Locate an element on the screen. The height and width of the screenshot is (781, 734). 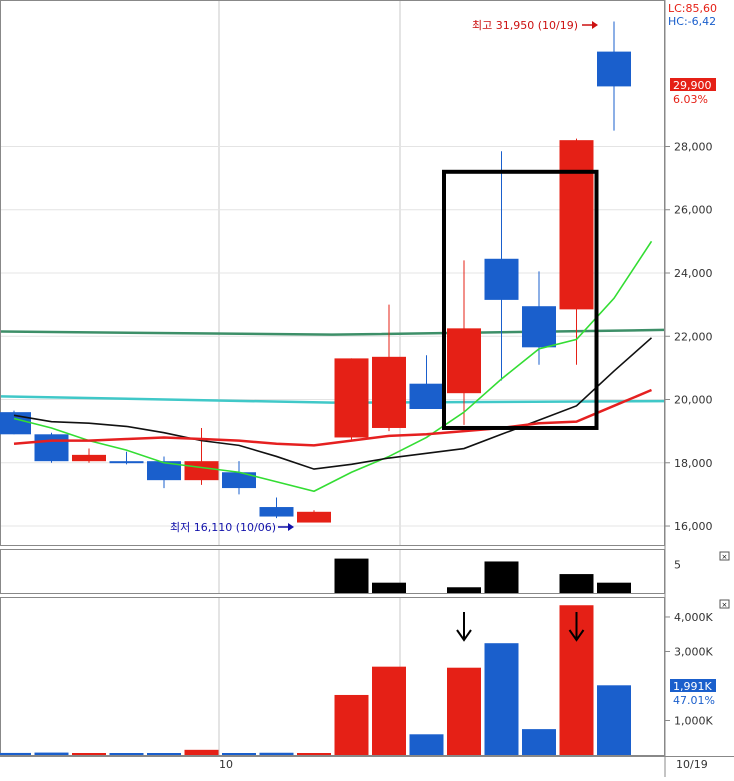
last-volume-change: 47.01% is located at coordinates (694, 700).